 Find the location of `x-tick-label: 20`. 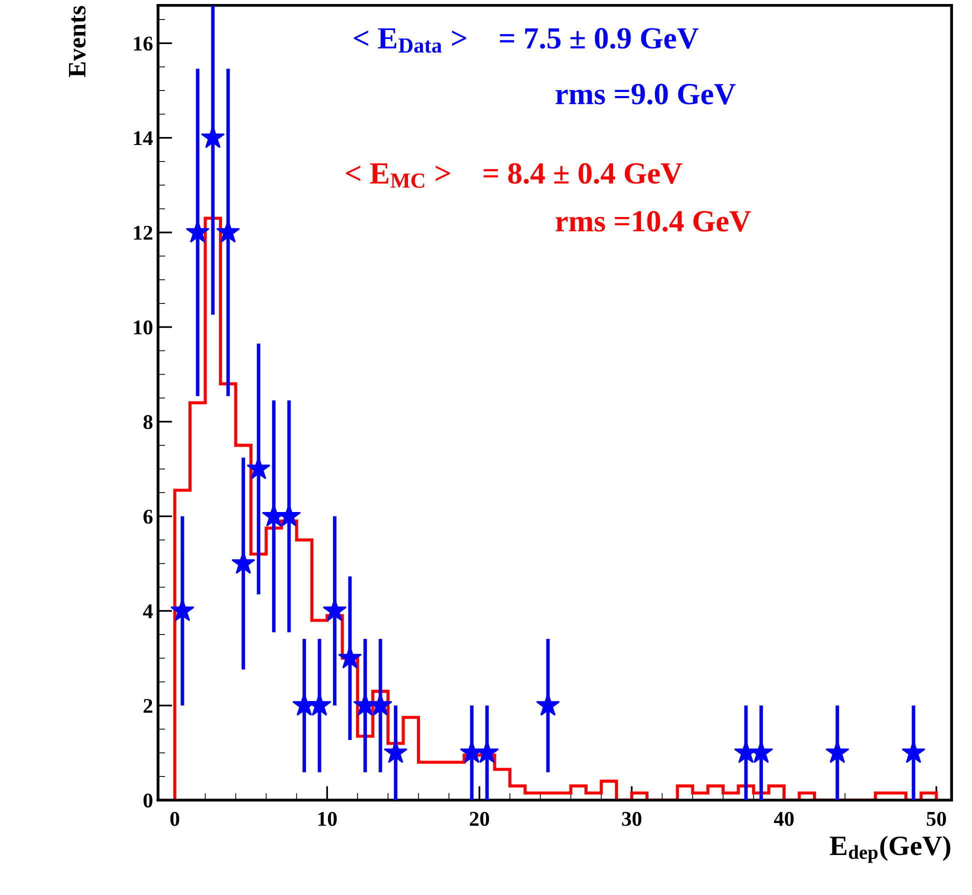

x-tick-label: 20 is located at coordinates (480, 819).